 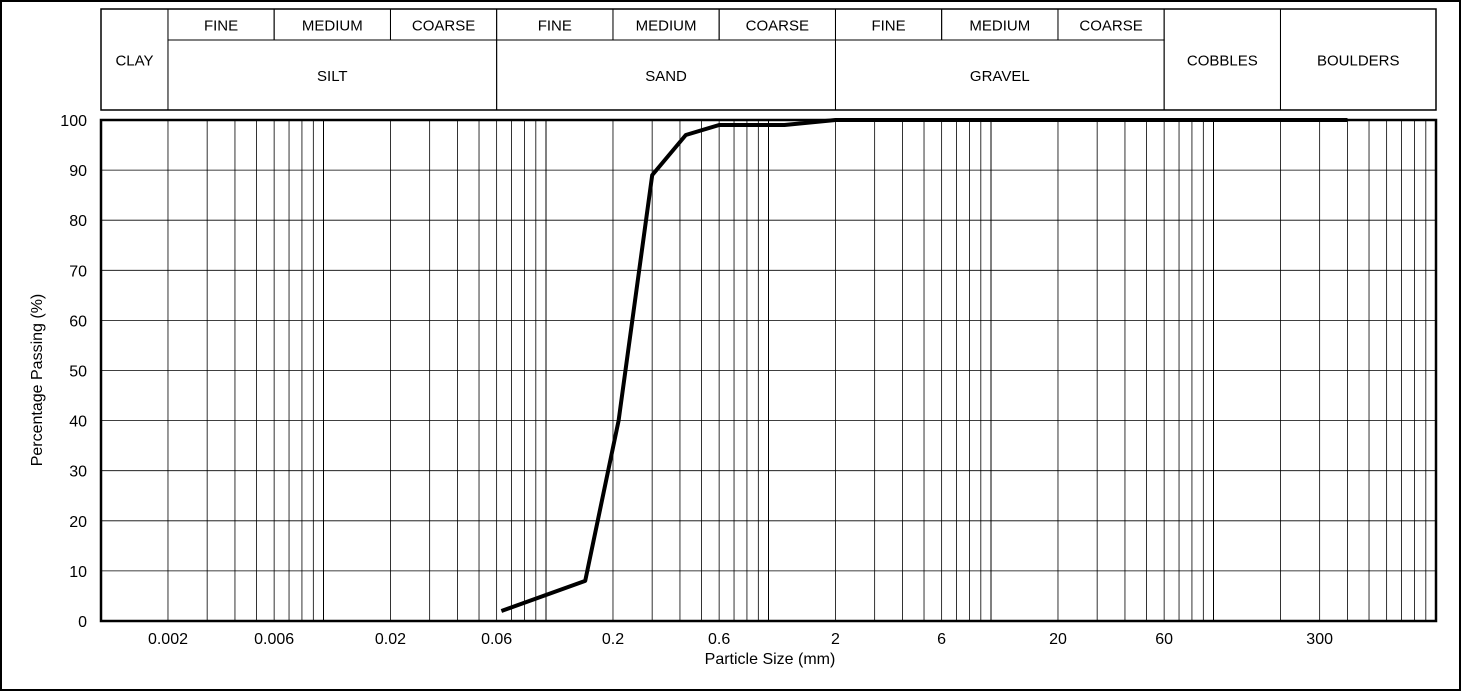 What do you see at coordinates (1319, 639) in the screenshot?
I see `x-tick-label: 300` at bounding box center [1319, 639].